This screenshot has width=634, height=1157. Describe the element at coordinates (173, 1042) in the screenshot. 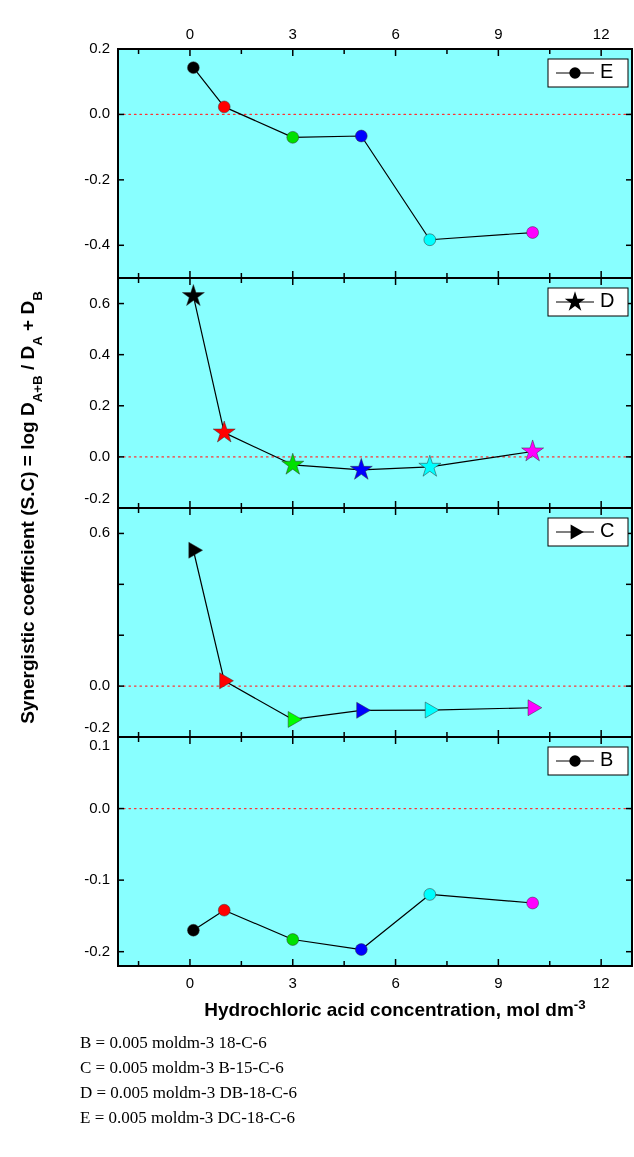

I see `text: B = 0.005 moldm-3 18-C-6` at that location.